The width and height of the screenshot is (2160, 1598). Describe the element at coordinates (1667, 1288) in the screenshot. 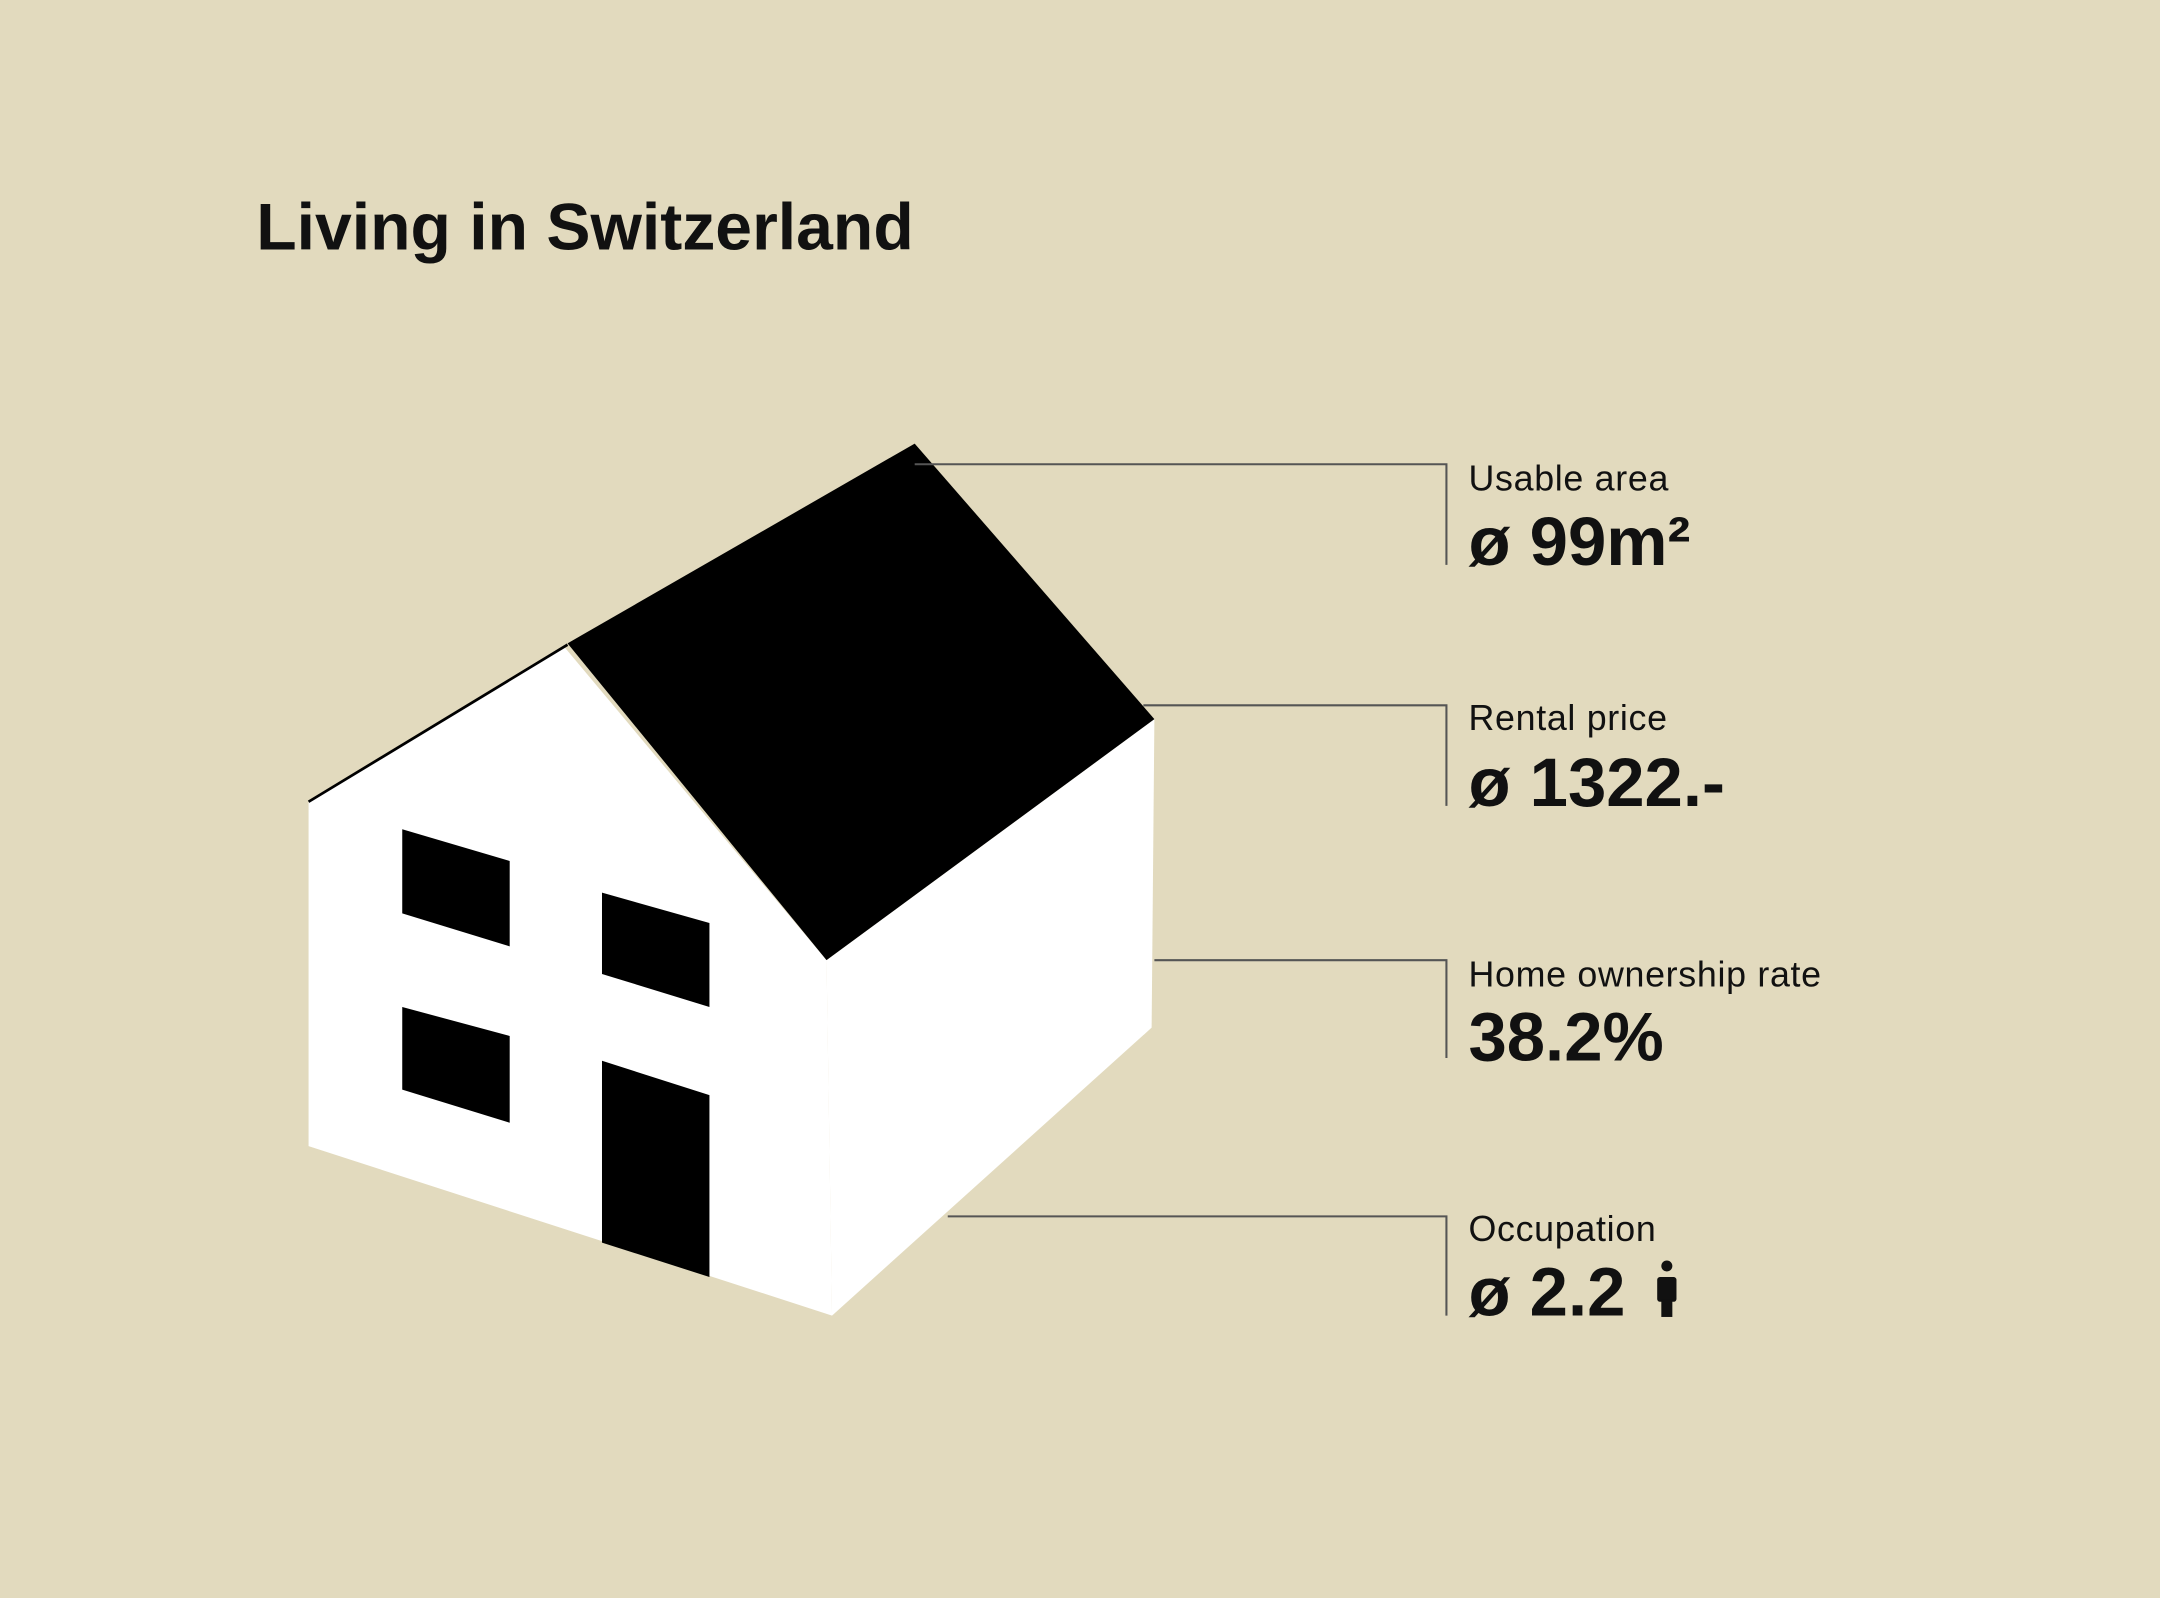

I see `person-icon` at that location.